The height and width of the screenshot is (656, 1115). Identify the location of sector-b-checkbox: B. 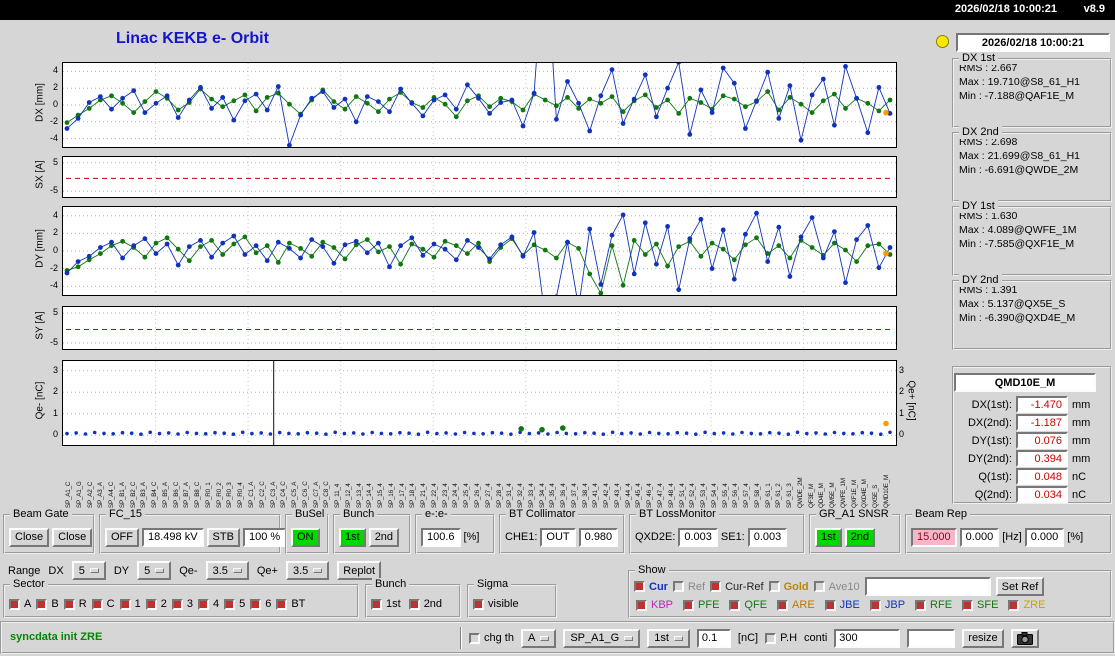
(47, 604).